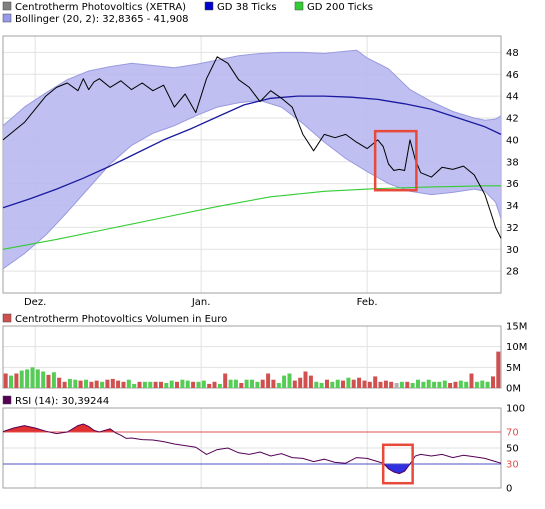  What do you see at coordinates (512, 206) in the screenshot?
I see `price-y-tick-label: 34` at bounding box center [512, 206].